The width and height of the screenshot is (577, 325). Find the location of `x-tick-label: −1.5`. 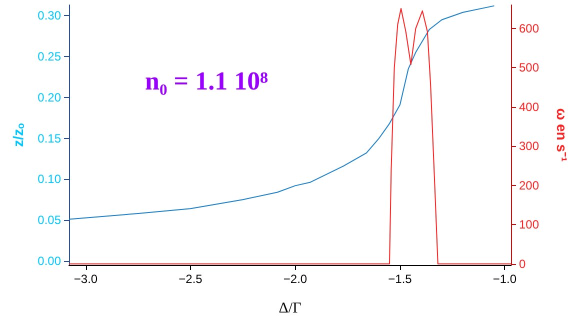

x-tick-label: −1.5 is located at coordinates (400, 279).